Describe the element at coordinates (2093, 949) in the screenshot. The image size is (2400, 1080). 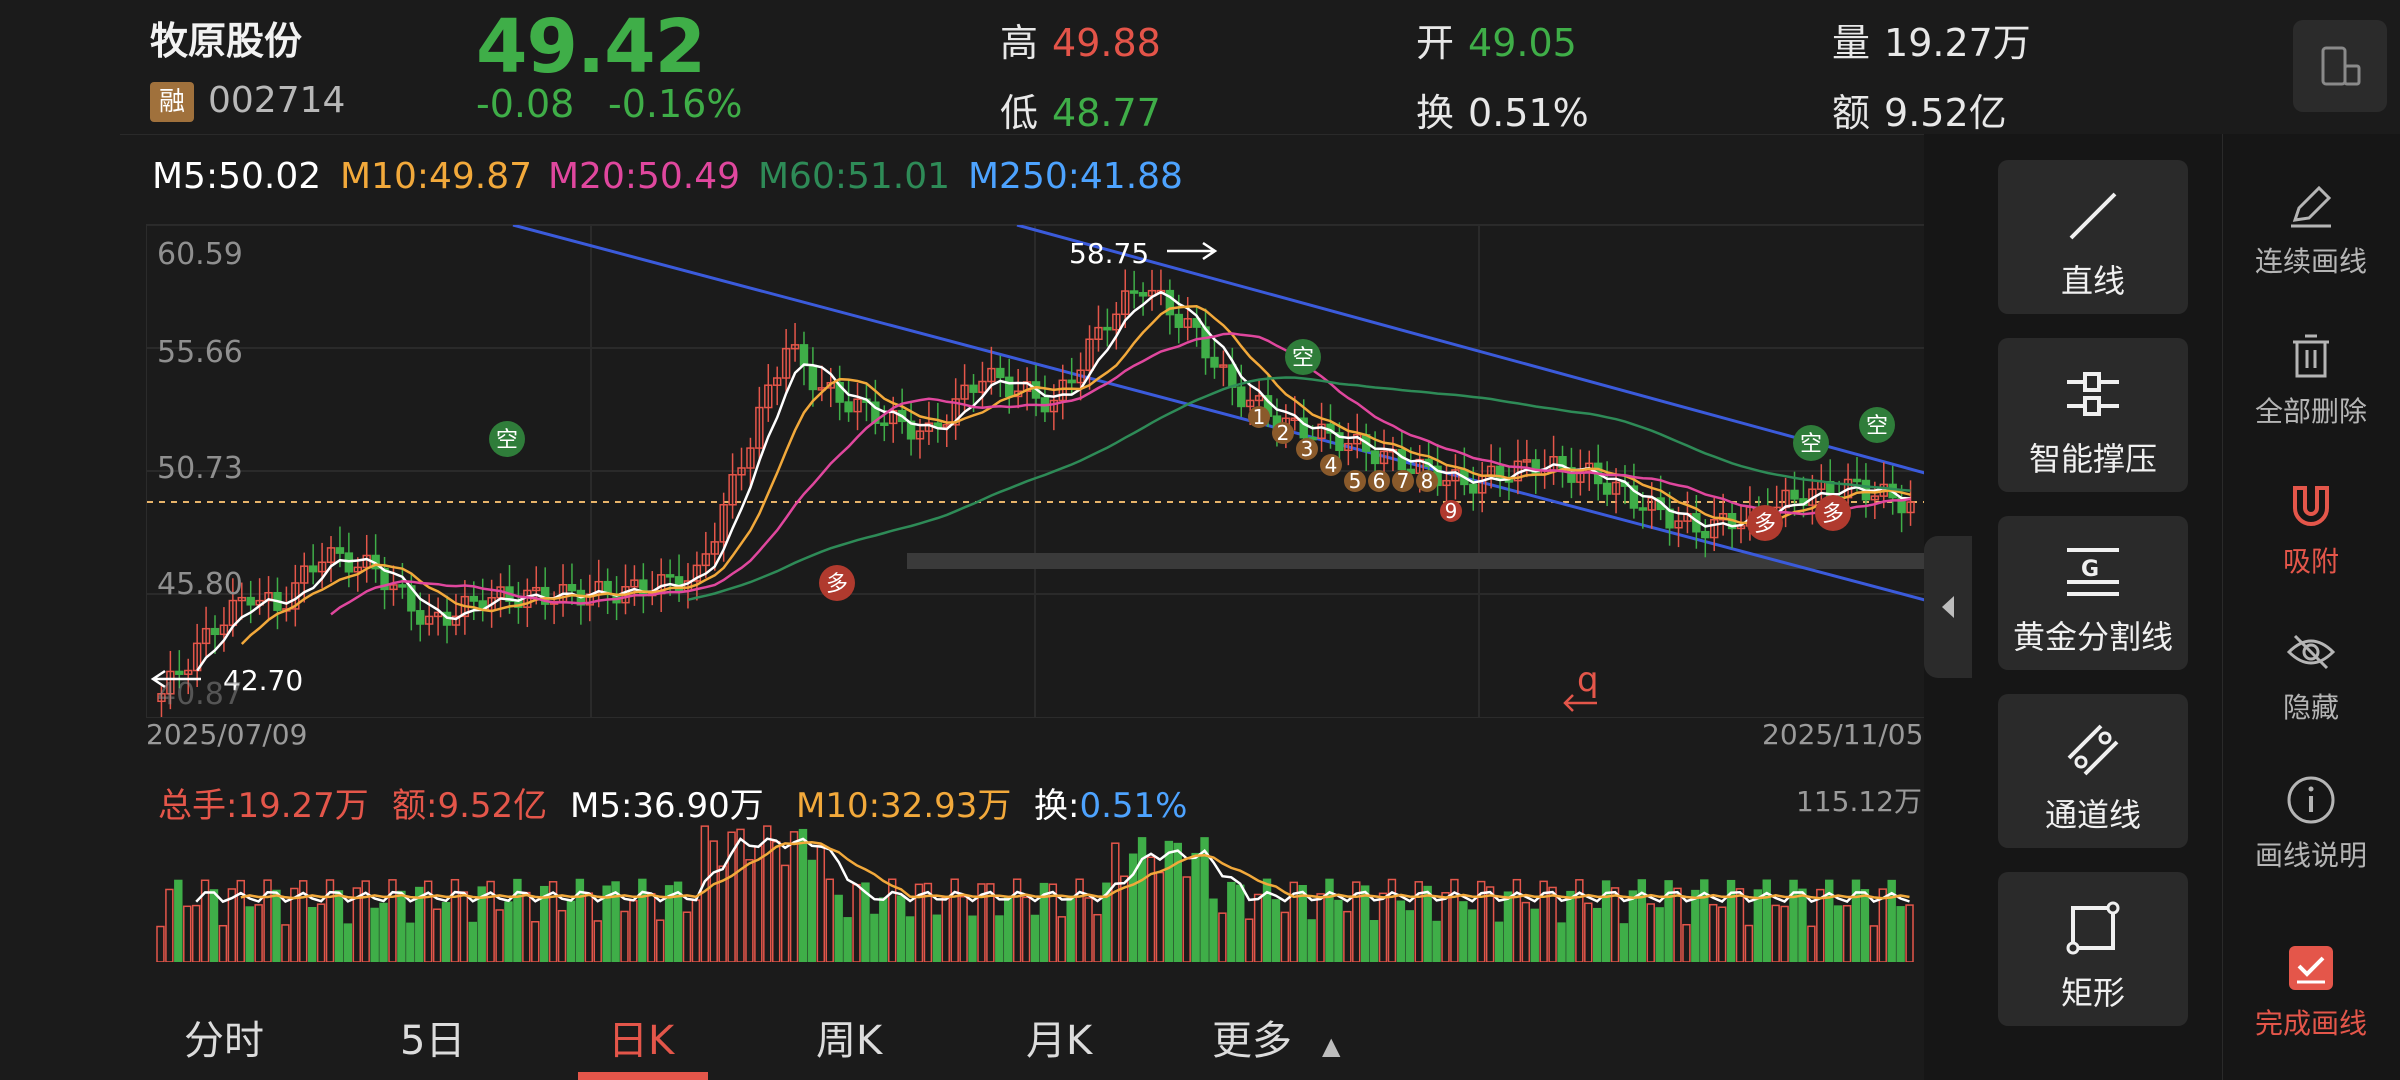
I see `tool-rectangle: 矩形` at that location.